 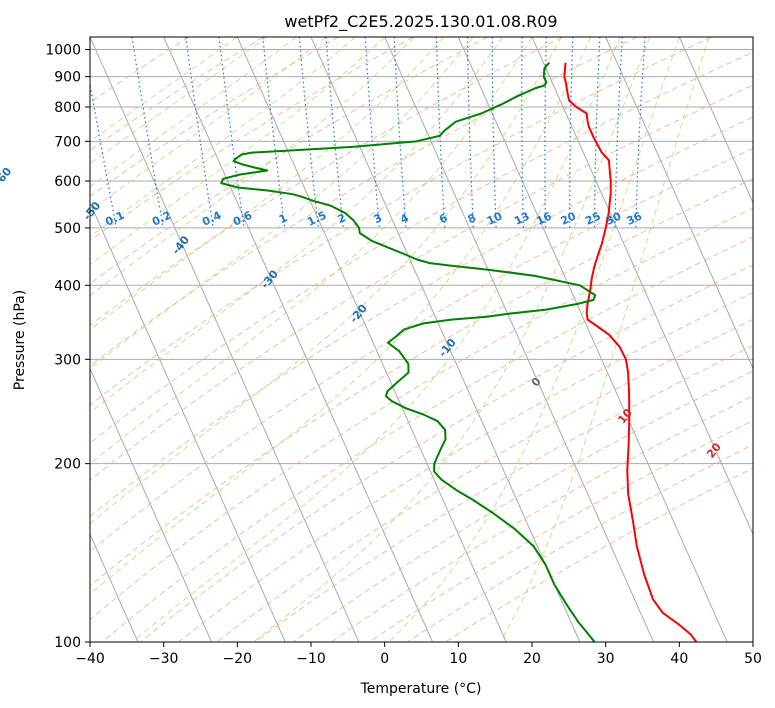 I want to click on x-tick-label: 40, so click(x=679, y=659).